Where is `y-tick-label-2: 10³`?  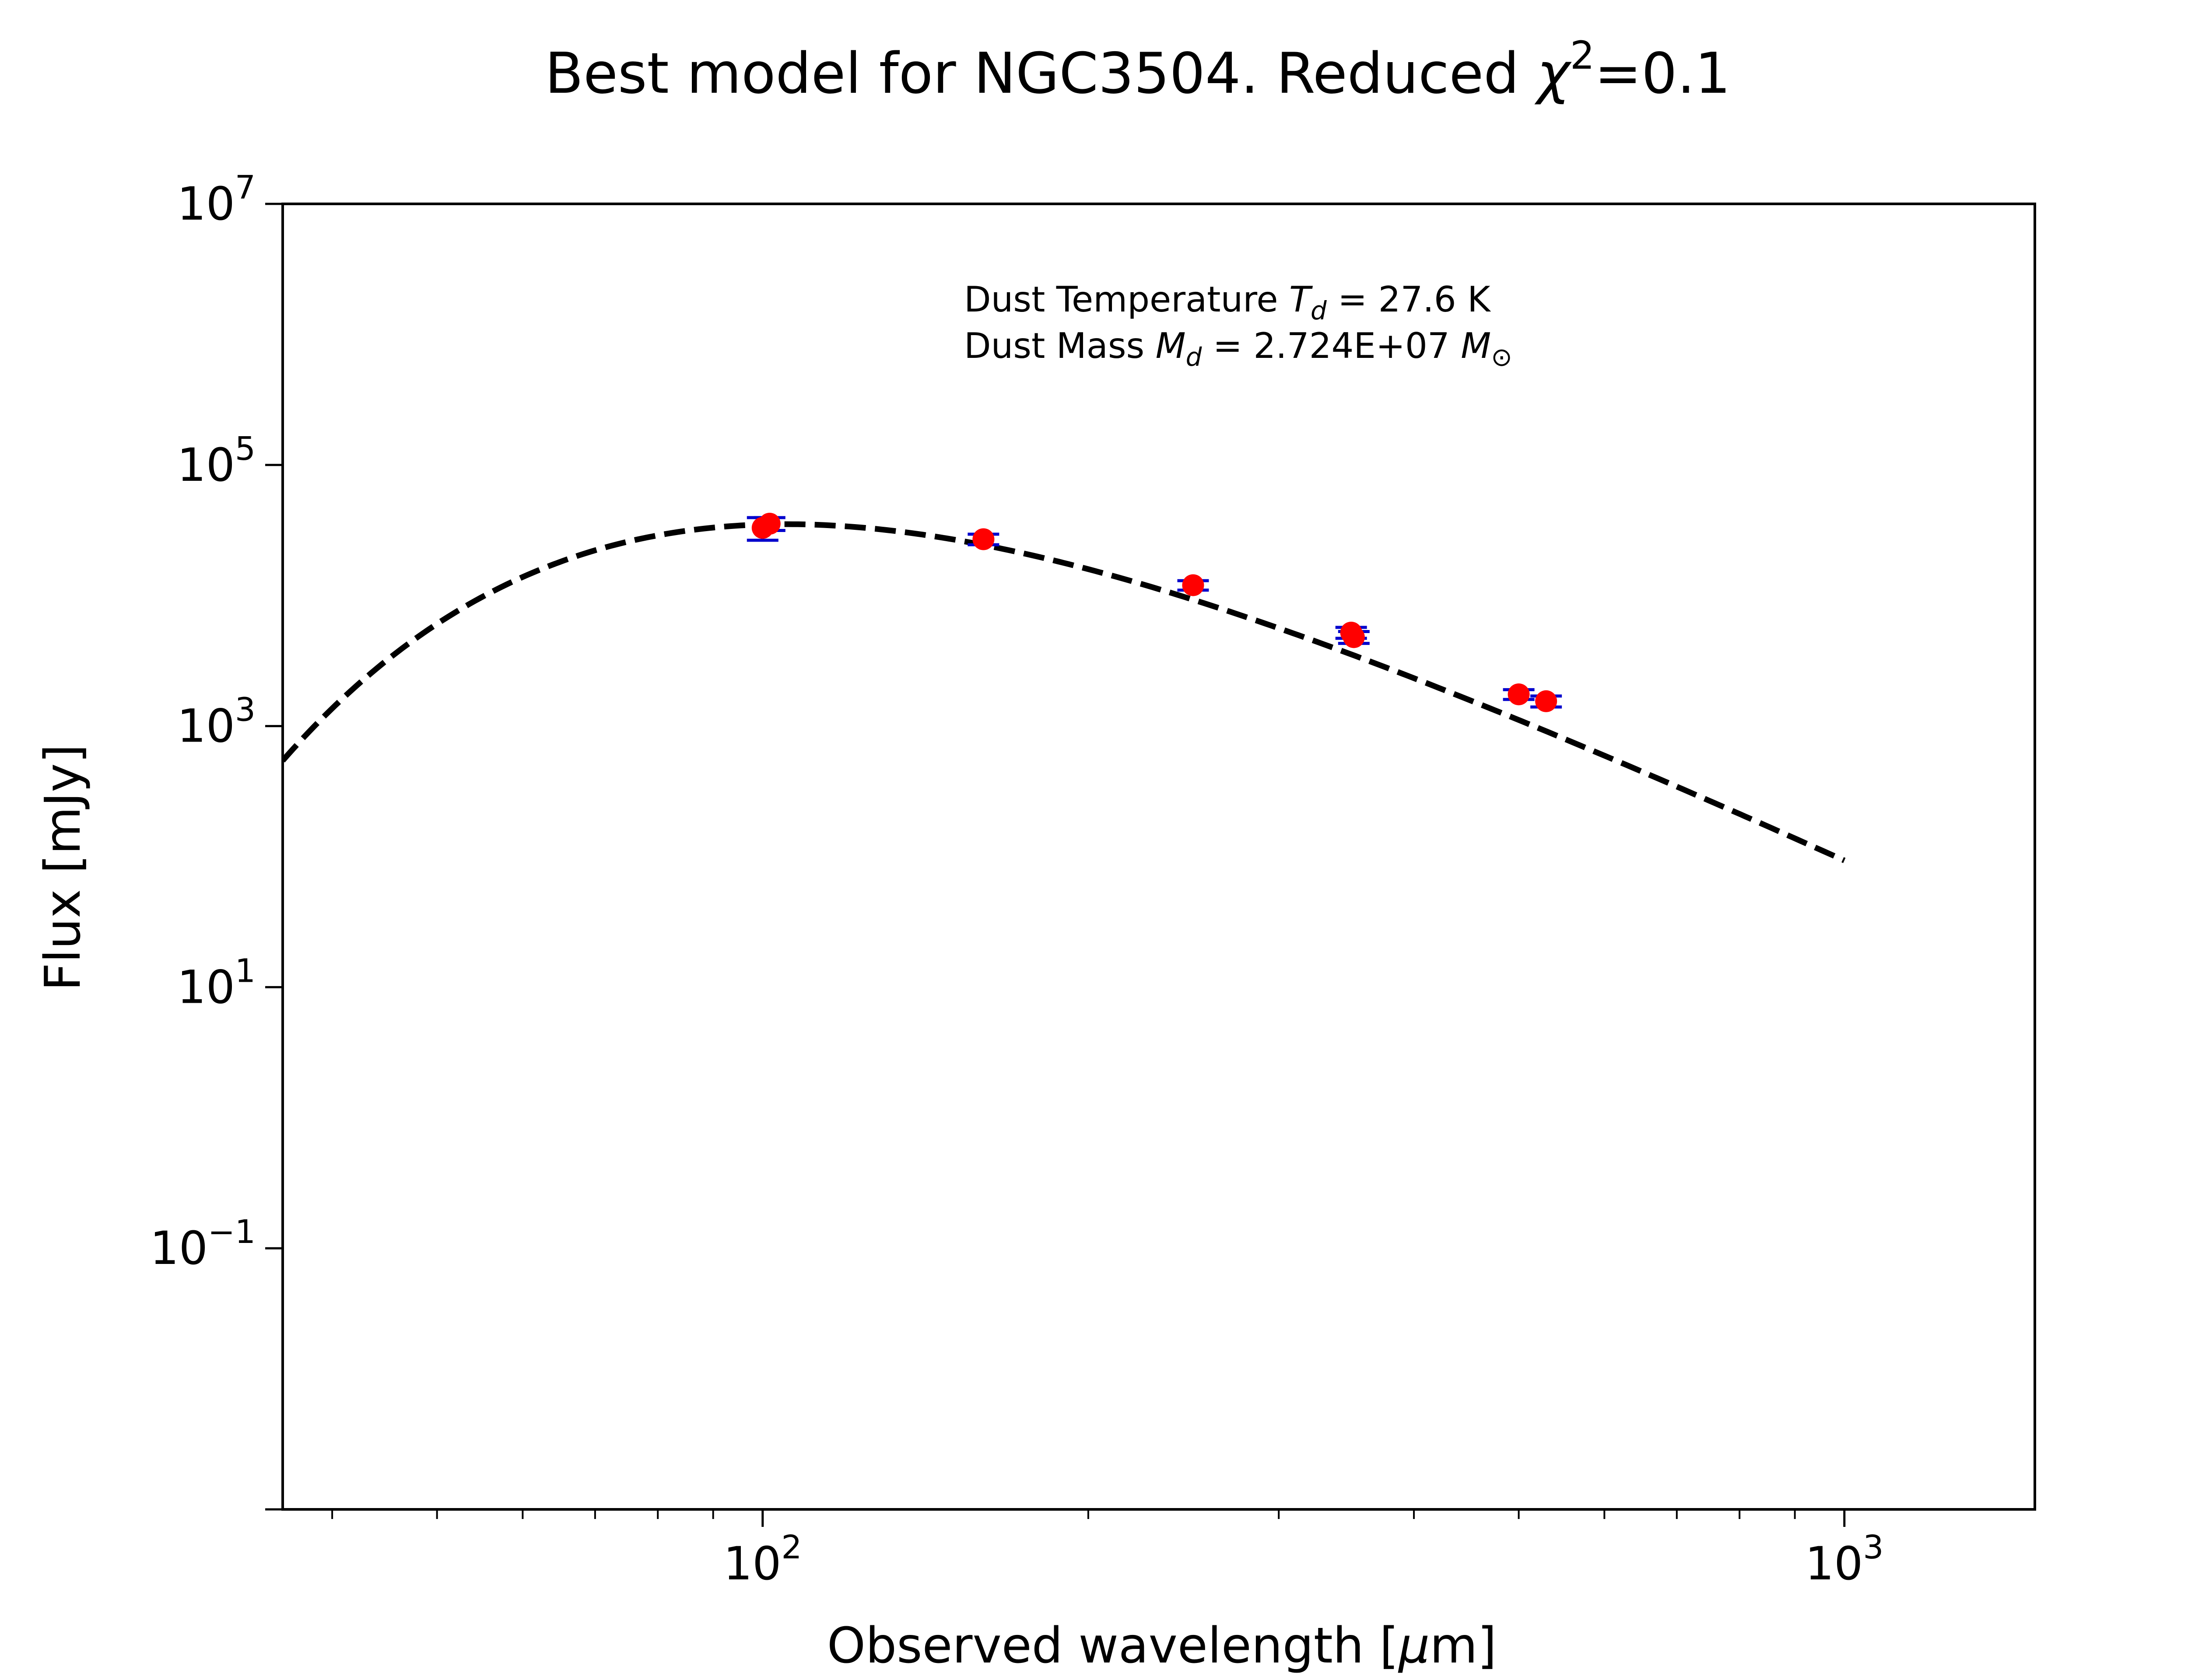 y-tick-label-2: 10³ is located at coordinates (216, 722).